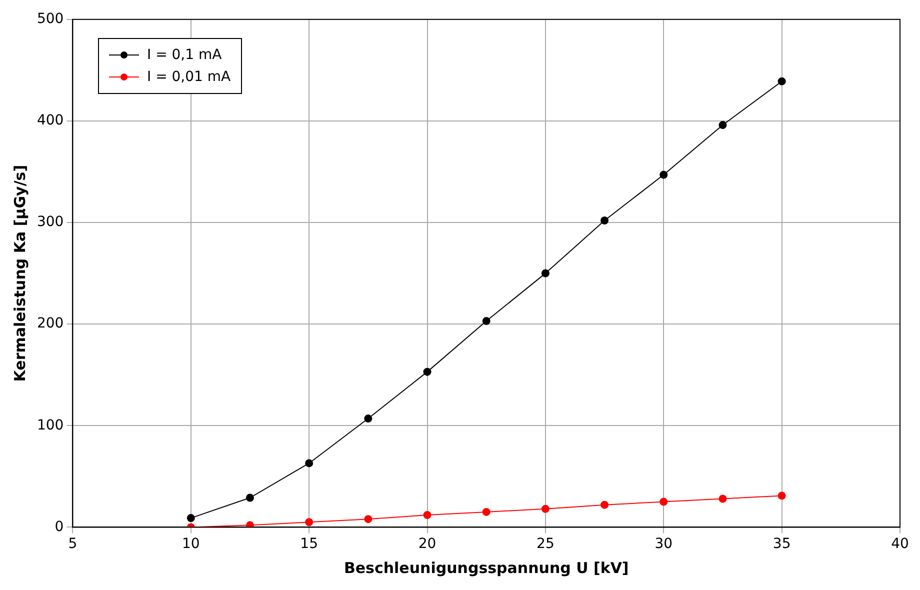 The image size is (920, 590). I want to click on x-tick-label: 20, so click(427, 544).